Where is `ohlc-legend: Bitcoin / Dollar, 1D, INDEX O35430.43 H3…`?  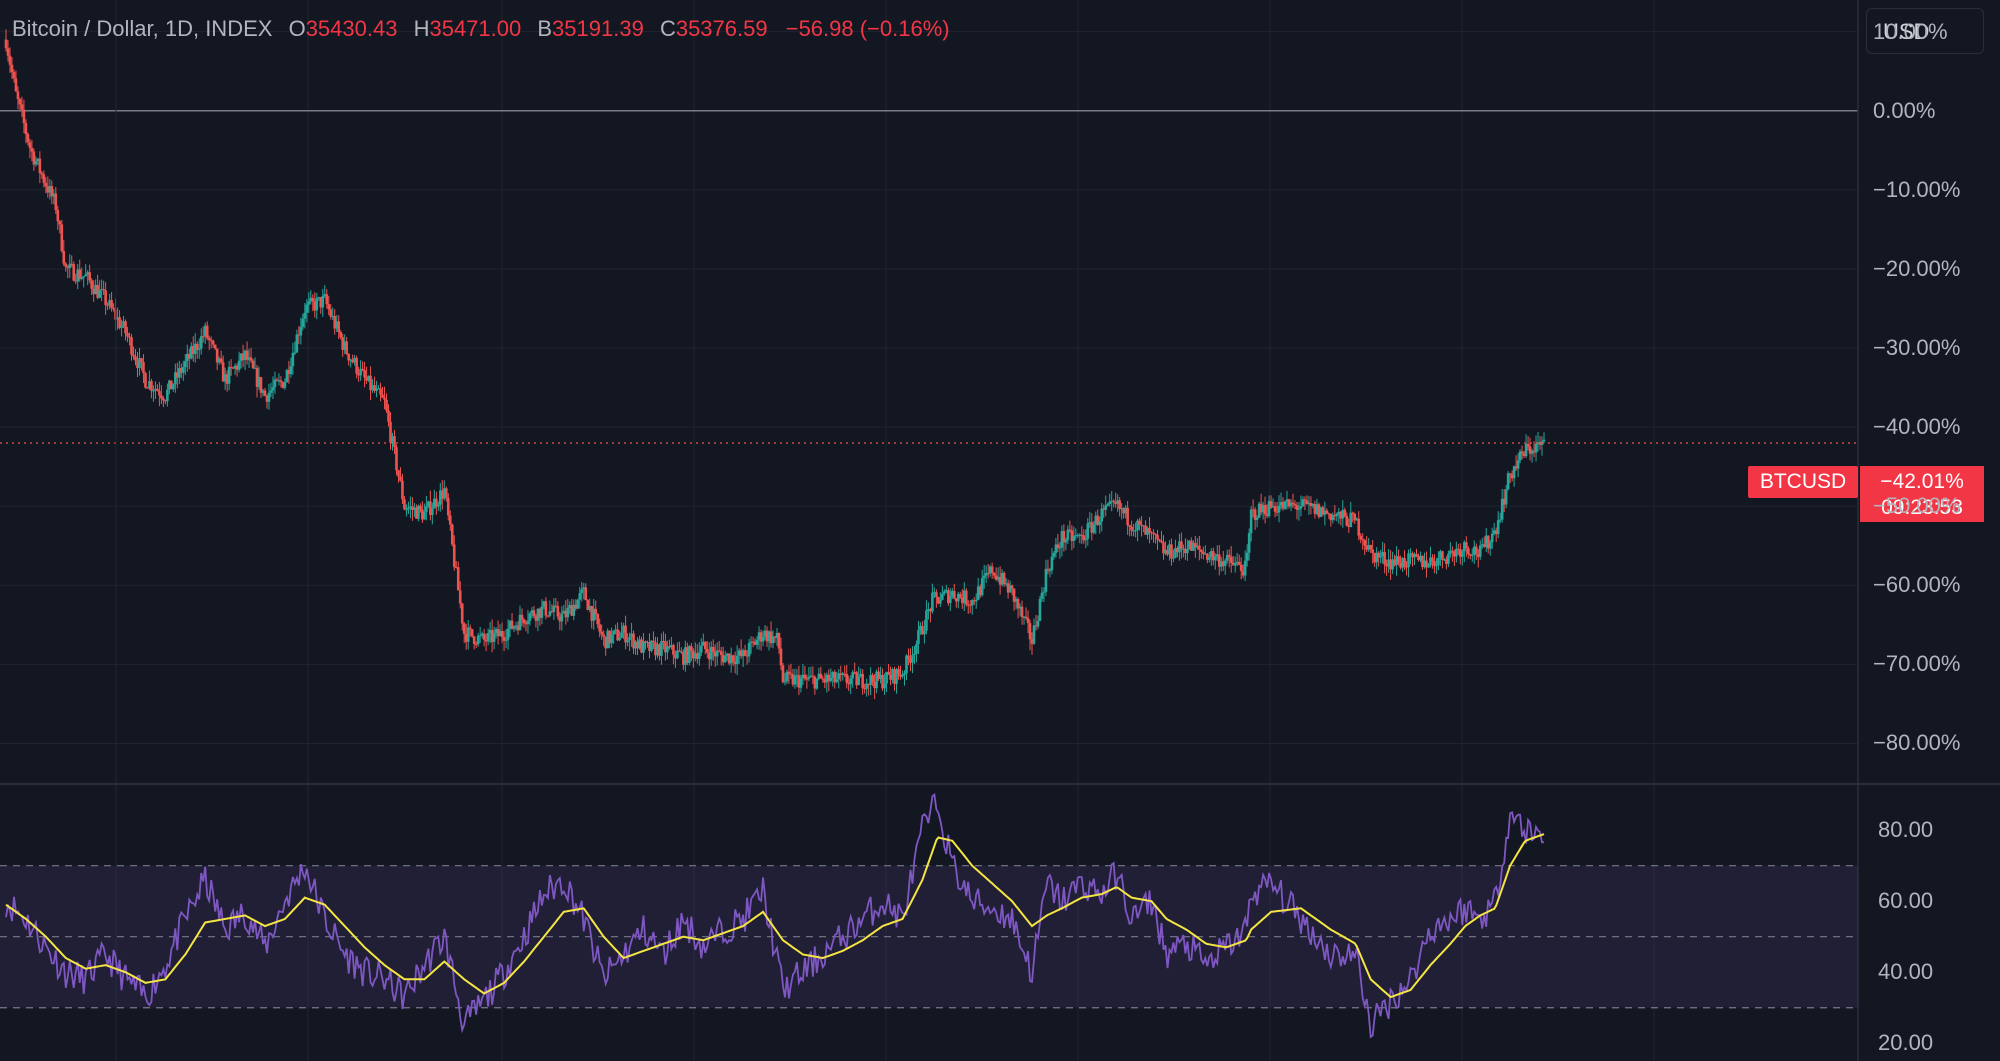 ohlc-legend: Bitcoin / Dollar, 1D, INDEX O35430.43 H3… is located at coordinates (481, 29).